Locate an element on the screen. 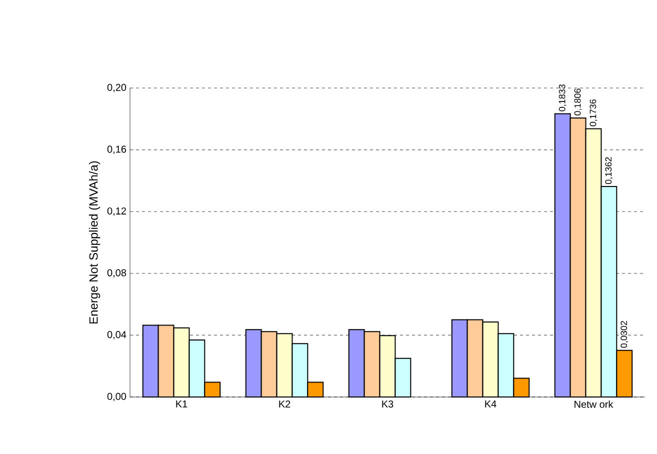 The height and width of the screenshot is (454, 657). data-label: 0,1736 is located at coordinates (594, 112).